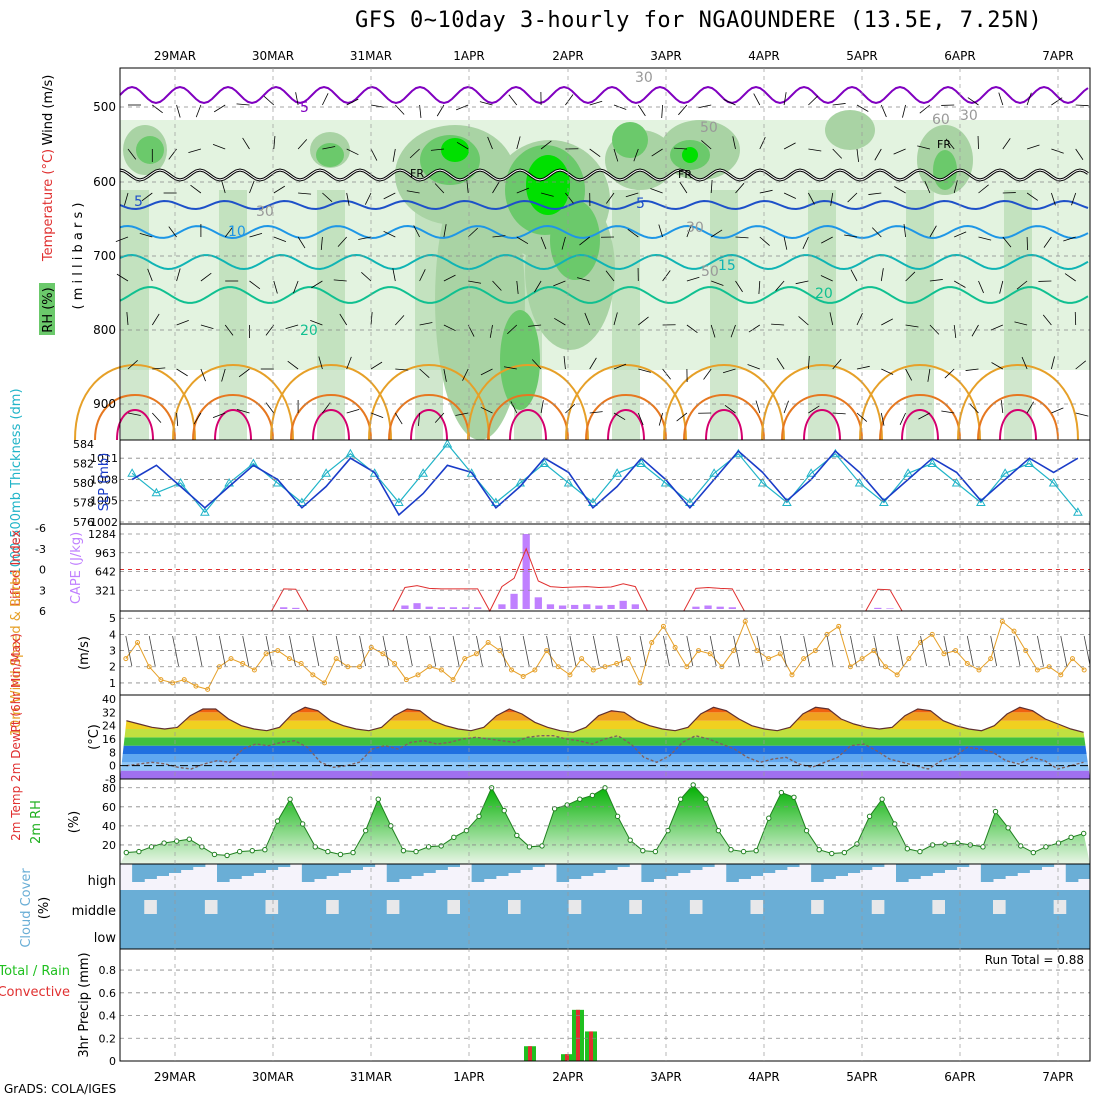 The width and height of the screenshot is (1100, 1100). Describe the element at coordinates (567, 56) in the screenshot. I see `date-label-top: 2APR` at that location.